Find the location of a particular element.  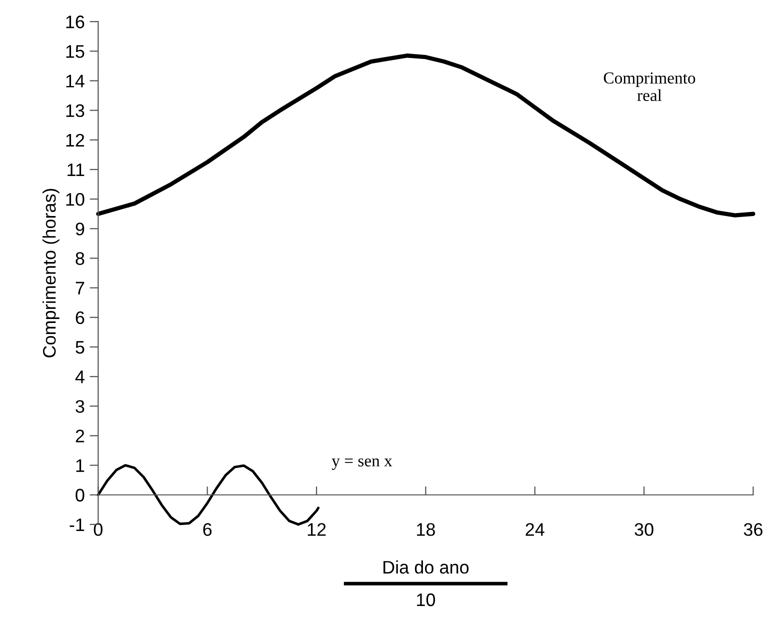

y-tick-label: 1 is located at coordinates (80, 465).